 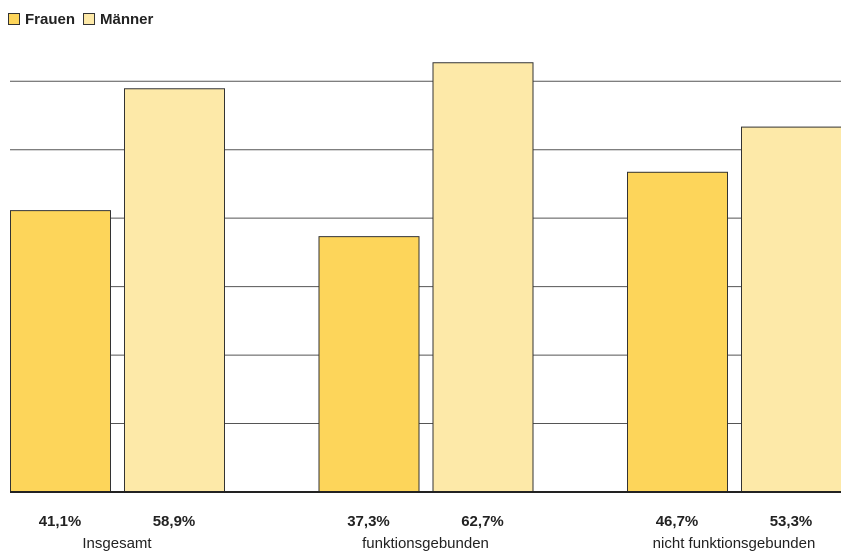 What do you see at coordinates (425, 543) in the screenshot?
I see `x-tick-label: funktionsgebunden` at bounding box center [425, 543].